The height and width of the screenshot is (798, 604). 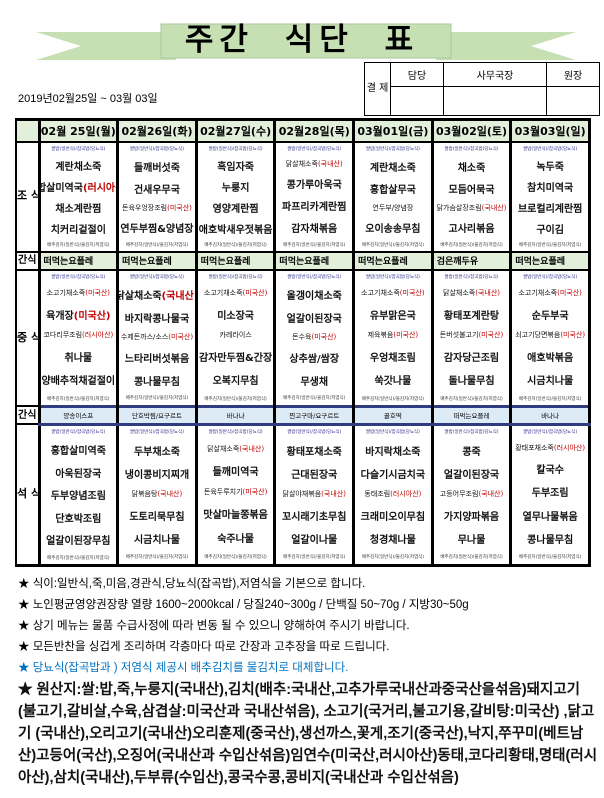 I want to click on approval-col-secretary: 사무국장, so click(x=495, y=74).